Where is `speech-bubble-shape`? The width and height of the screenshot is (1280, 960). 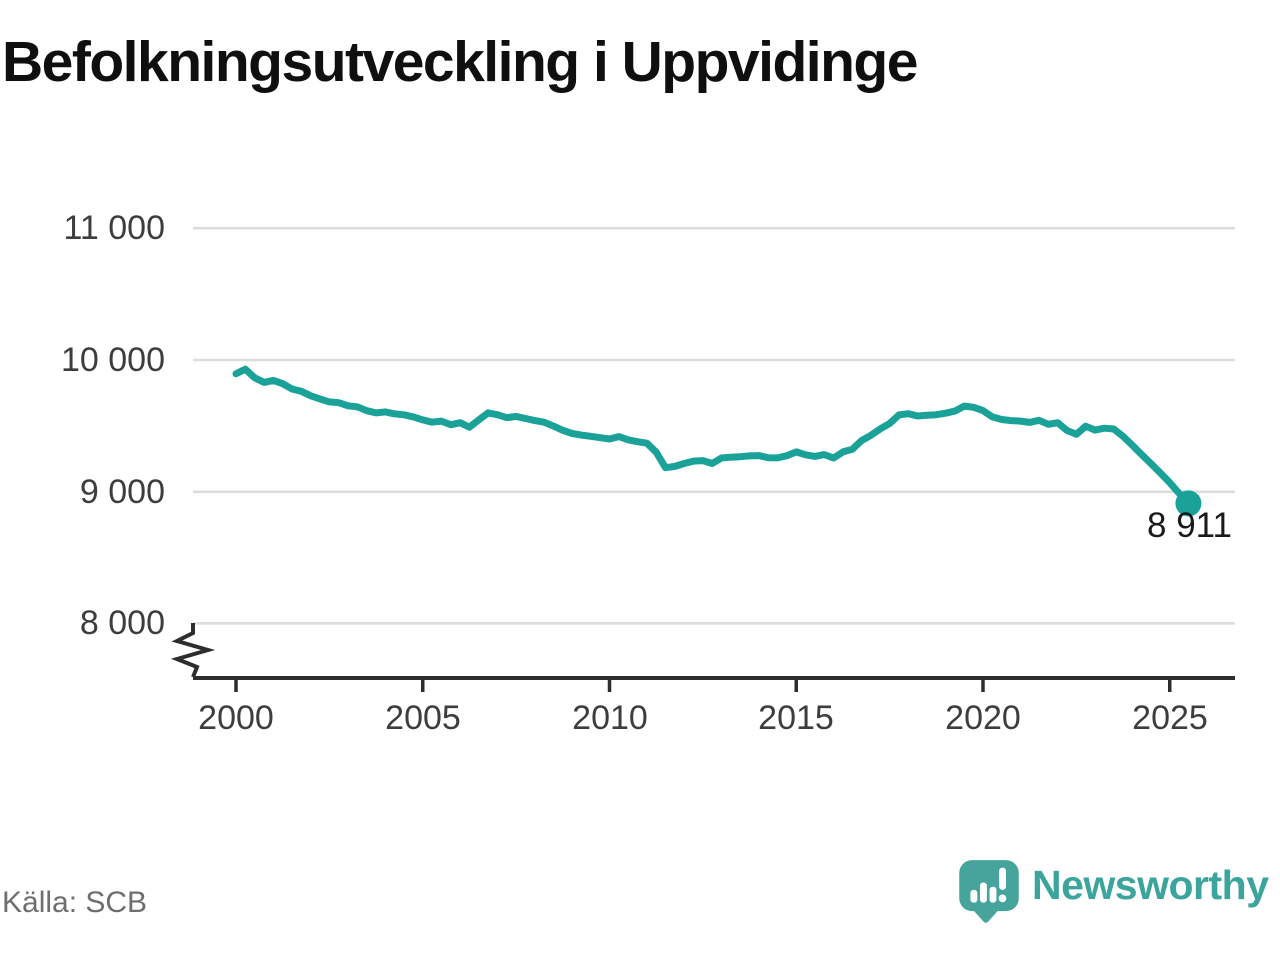 speech-bubble-shape is located at coordinates (989, 891).